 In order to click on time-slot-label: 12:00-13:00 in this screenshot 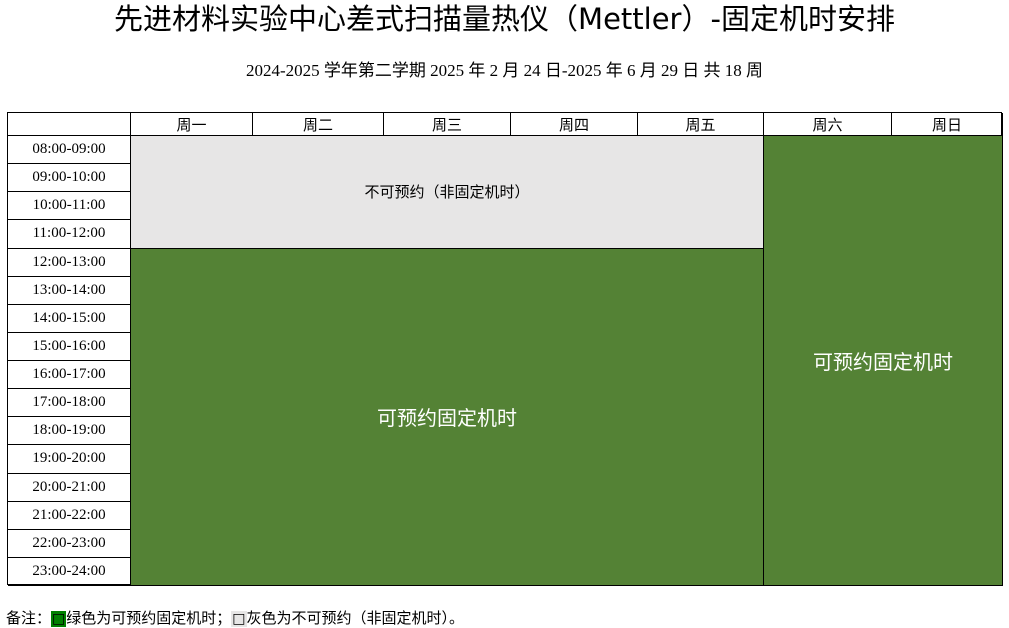, I will do `click(69, 261)`.